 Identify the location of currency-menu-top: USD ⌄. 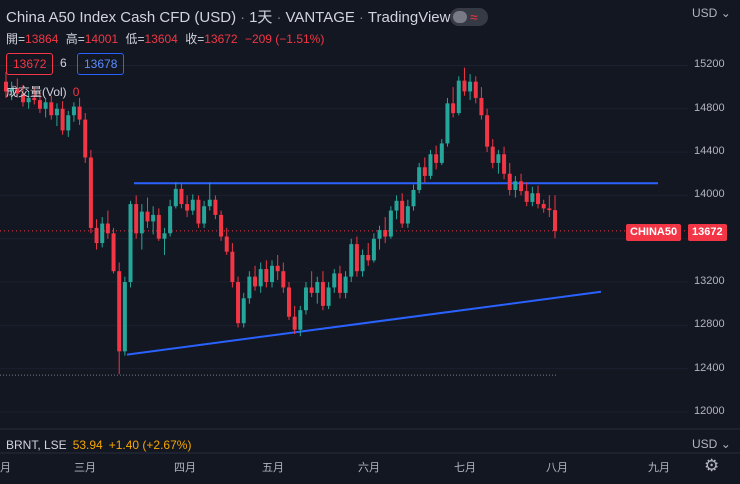
(711, 13).